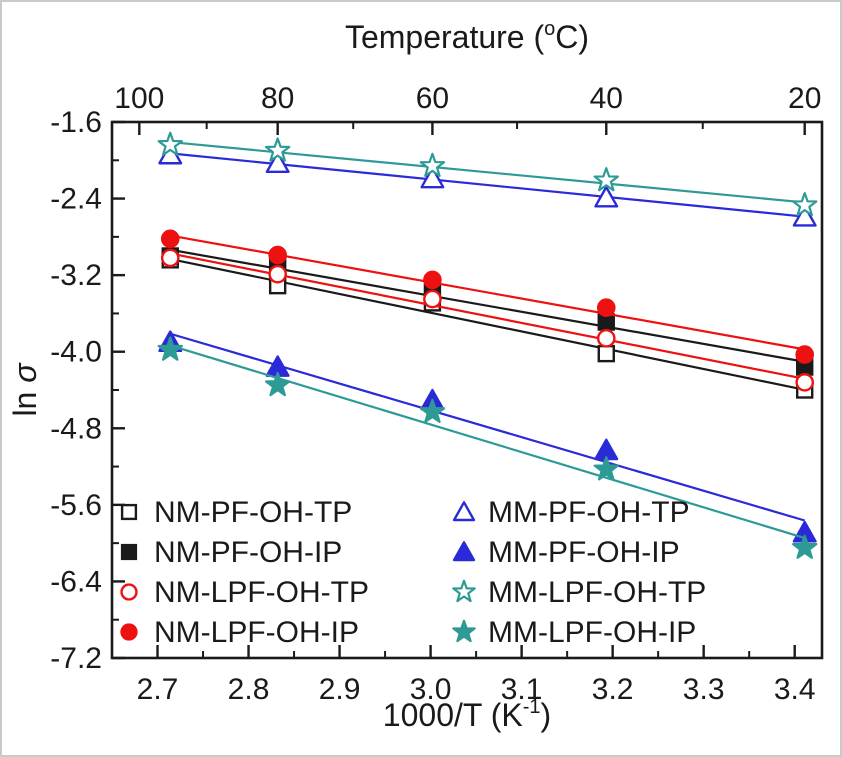 The image size is (842, 757). I want to click on series-nm-pf-oh-ip, so click(487, 311).